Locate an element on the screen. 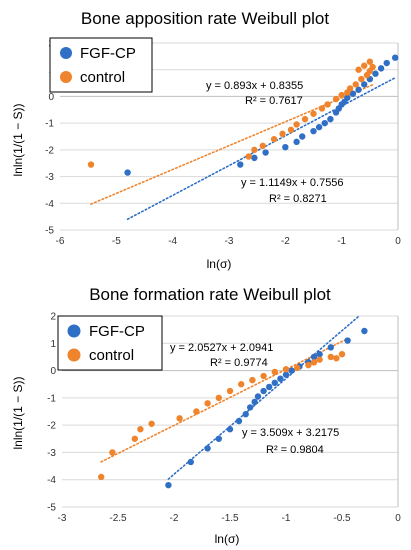 This screenshot has width=411, height=550. r2-control: R² = 0.9774 is located at coordinates (239, 363).